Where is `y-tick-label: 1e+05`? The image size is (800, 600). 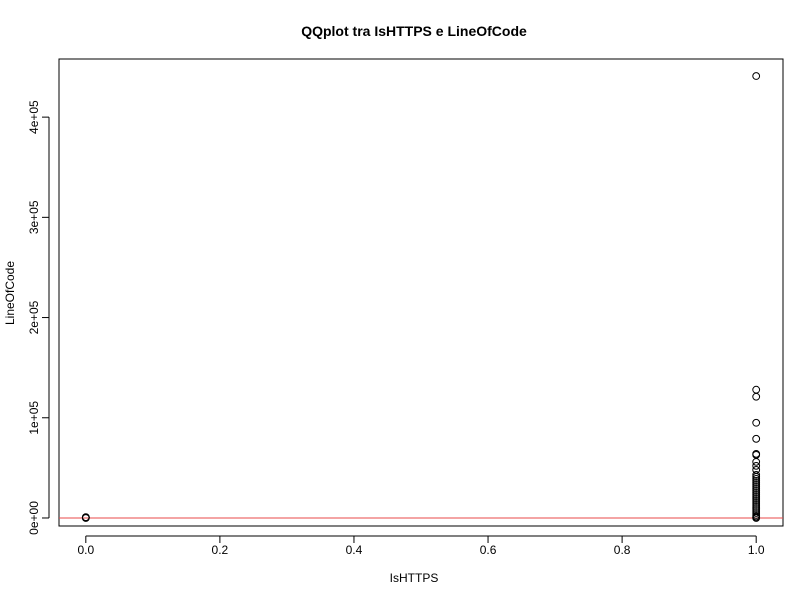 y-tick-label: 1e+05 is located at coordinates (34, 418).